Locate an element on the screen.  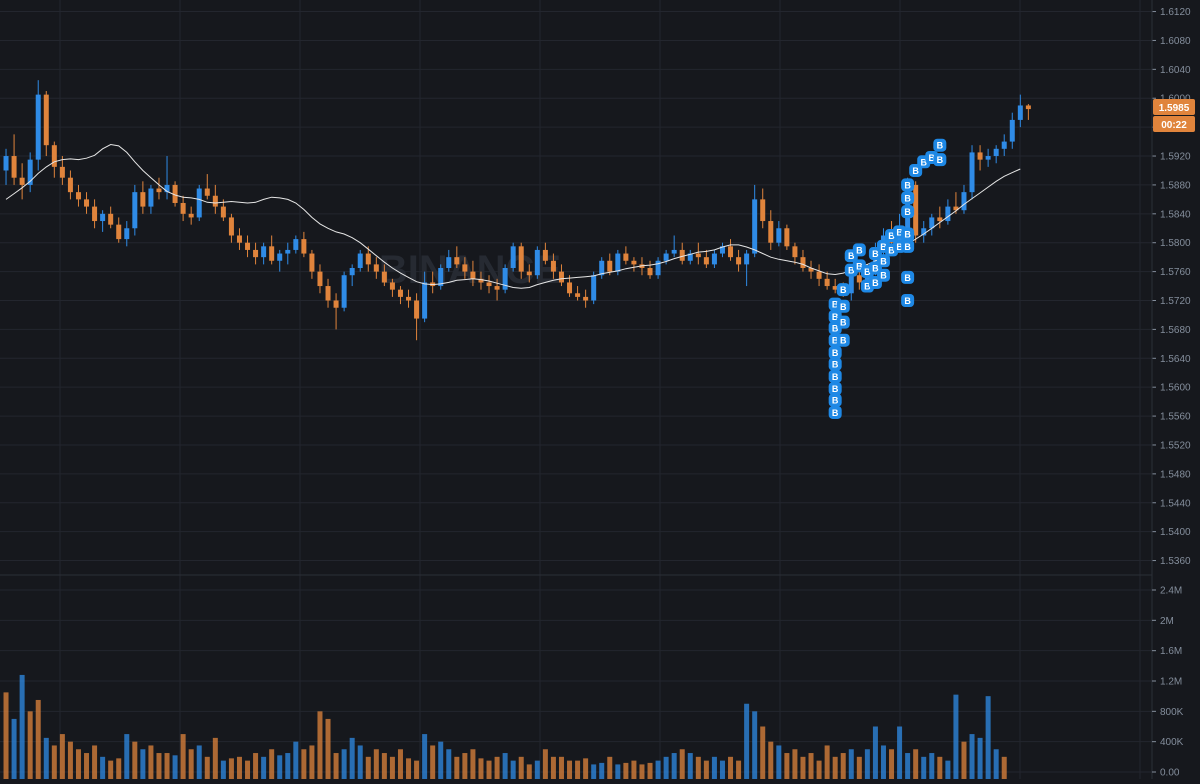
volume-axis: 2.4M 2M 1.6M 1.2M 800K 400K 0.00 is located at coordinates (1168, 682).